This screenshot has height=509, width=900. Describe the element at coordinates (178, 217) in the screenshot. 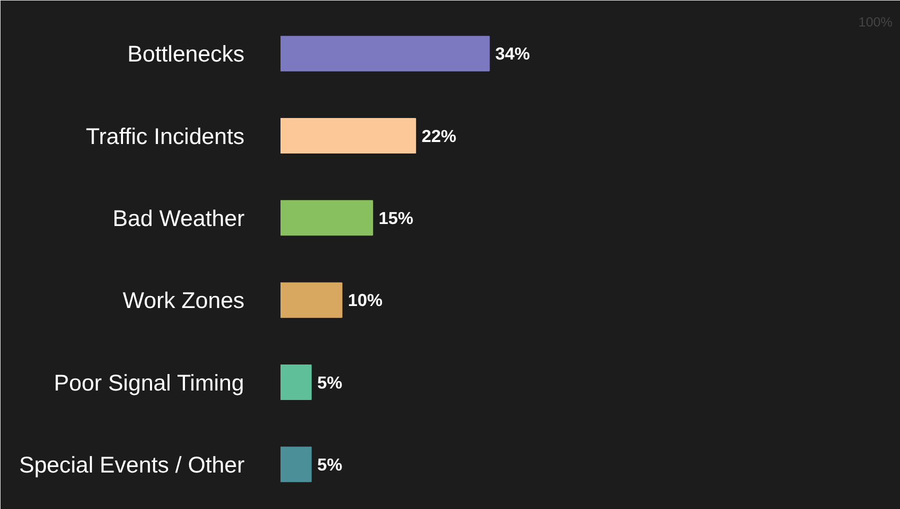

I see `y-tick-label: Bad Weather` at that location.